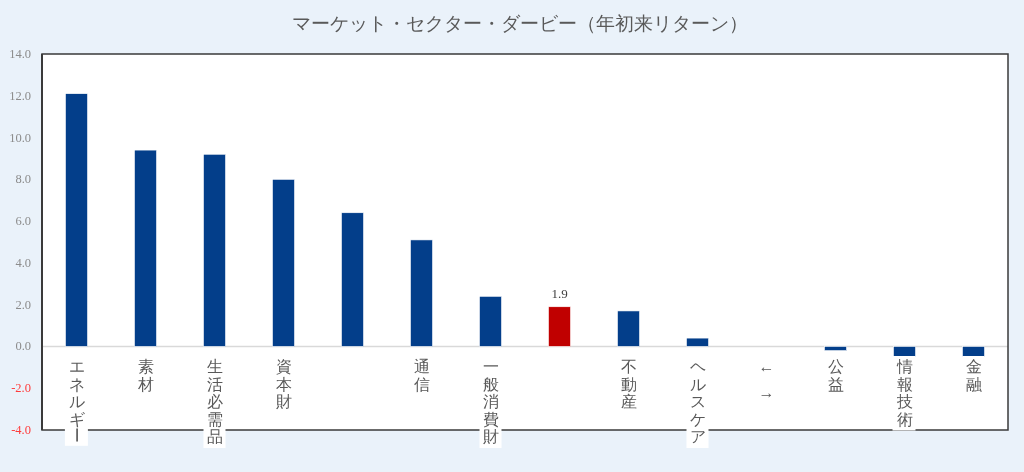 This screenshot has width=1024, height=472. What do you see at coordinates (23, 221) in the screenshot?
I see `y-tick-label: 6.0` at bounding box center [23, 221].